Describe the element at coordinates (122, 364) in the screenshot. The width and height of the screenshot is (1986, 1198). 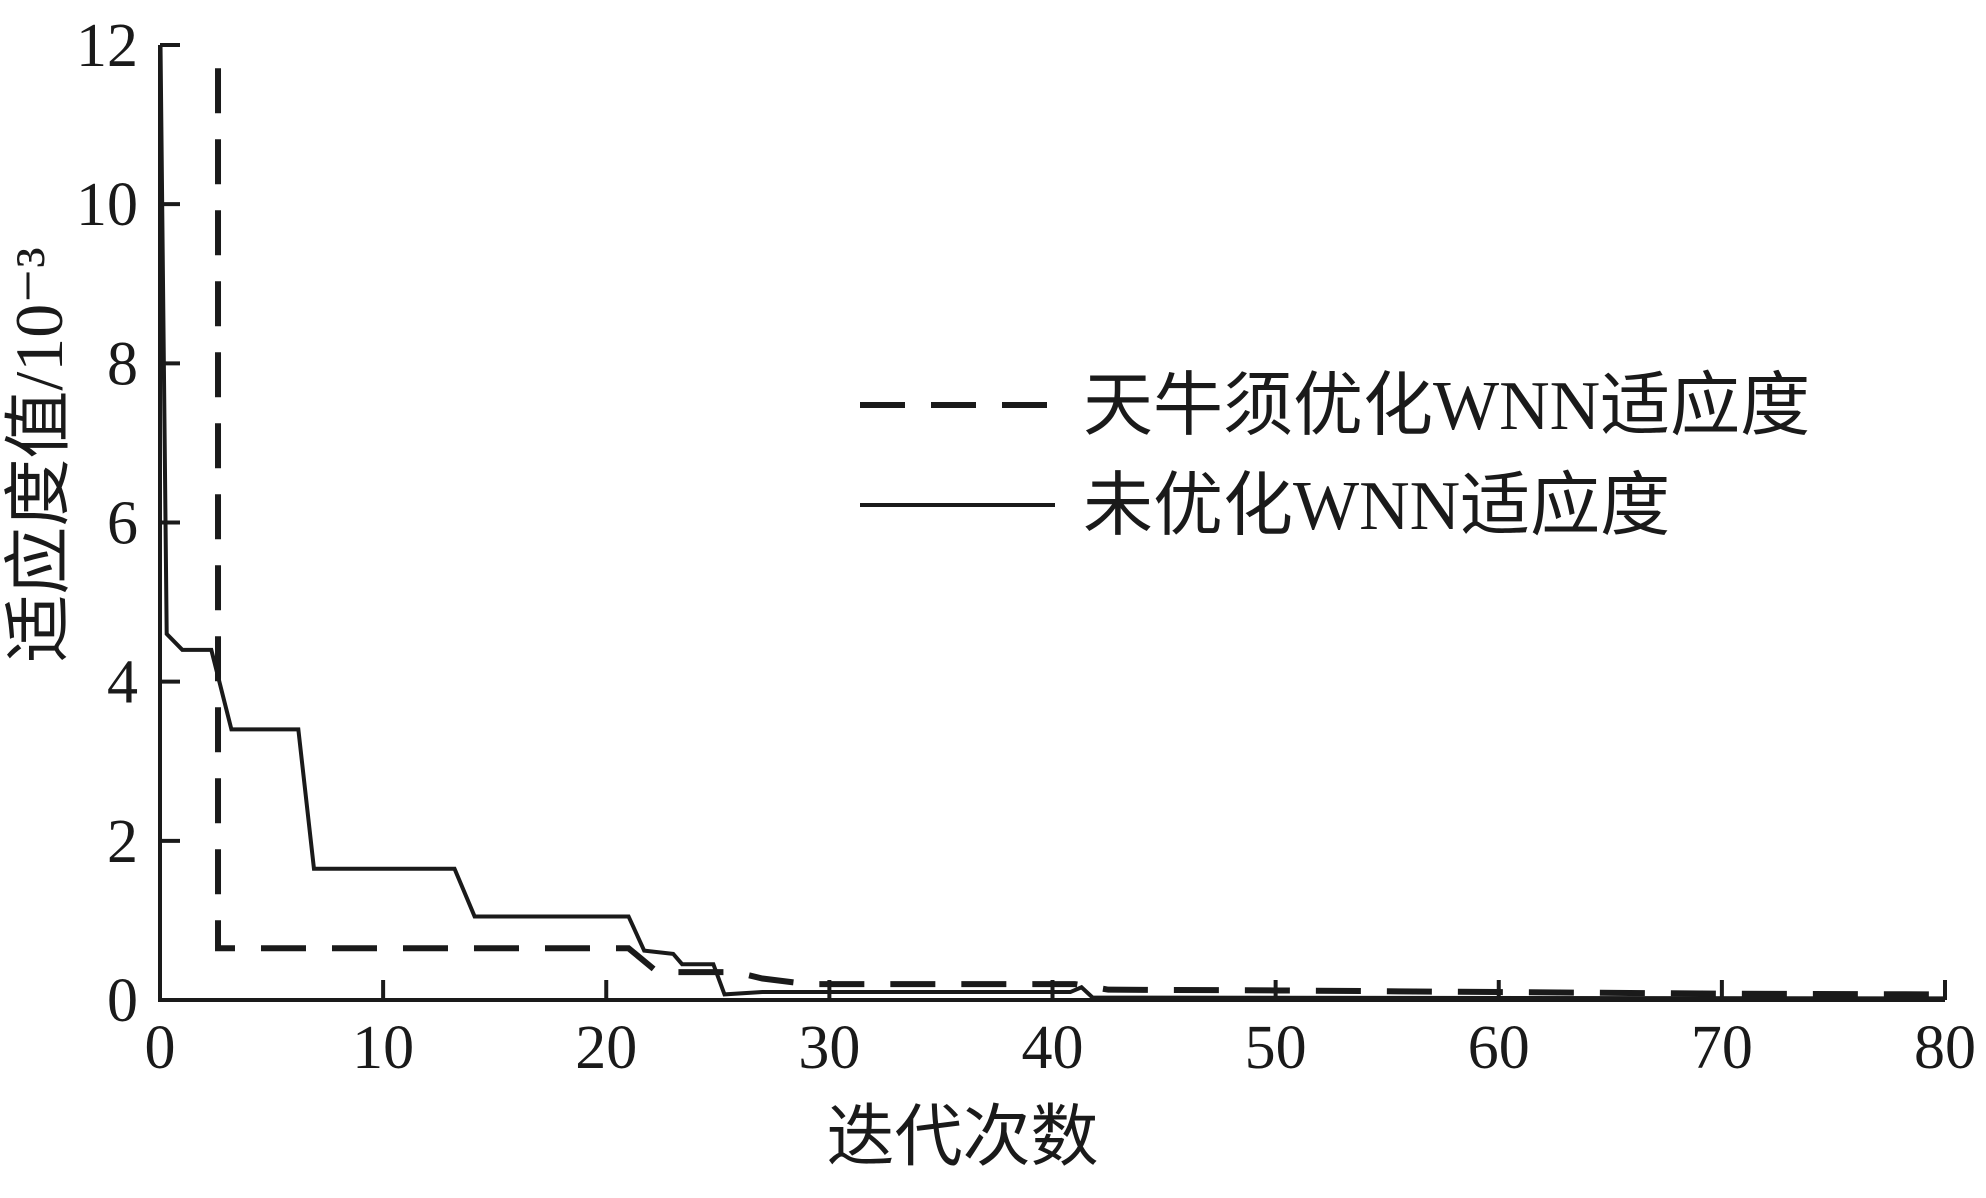
I see `y-tick-label: 8` at that location.